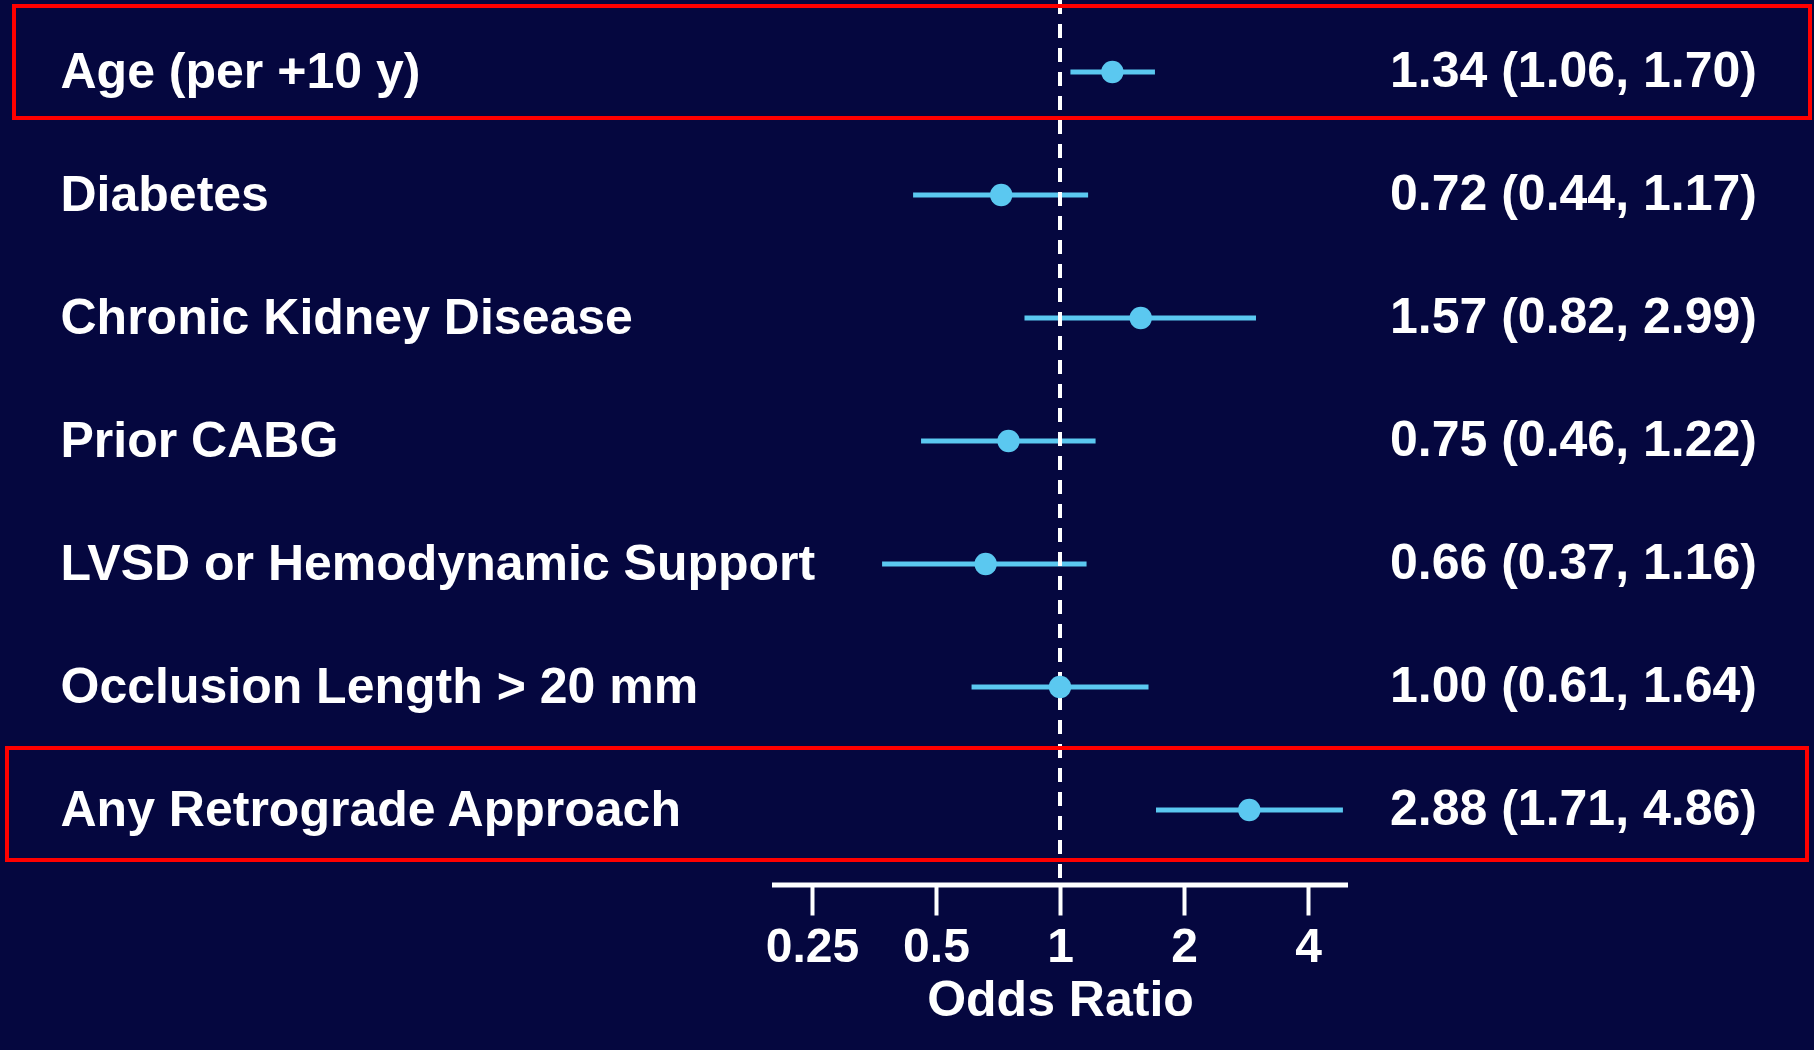 This screenshot has height=1050, width=1814. What do you see at coordinates (370, 808) in the screenshot?
I see `y-tick-label: Any Retrograde Approach` at bounding box center [370, 808].